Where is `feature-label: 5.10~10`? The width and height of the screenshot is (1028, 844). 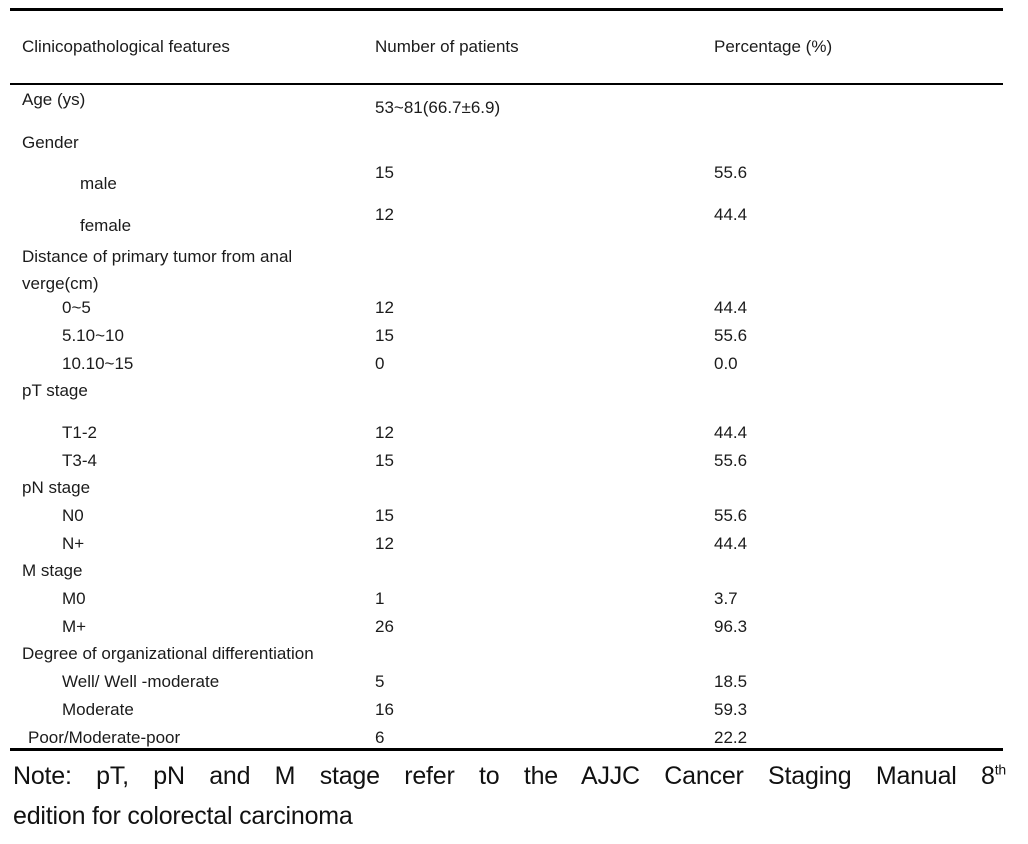
feature-label: 5.10~10 is located at coordinates (93, 335).